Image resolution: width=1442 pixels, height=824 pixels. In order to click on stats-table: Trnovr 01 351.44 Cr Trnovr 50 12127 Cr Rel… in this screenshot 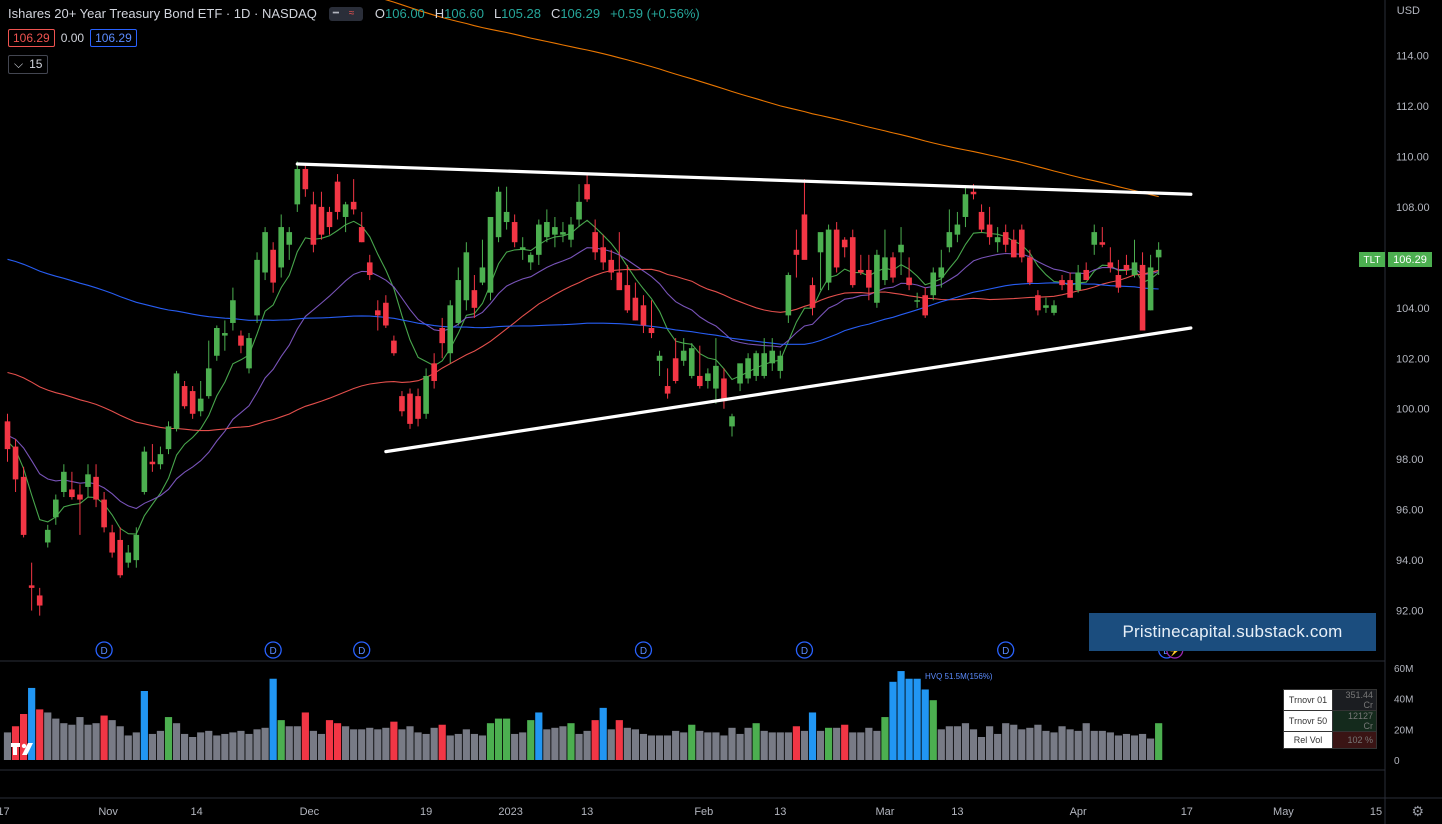, I will do `click(1330, 719)`.